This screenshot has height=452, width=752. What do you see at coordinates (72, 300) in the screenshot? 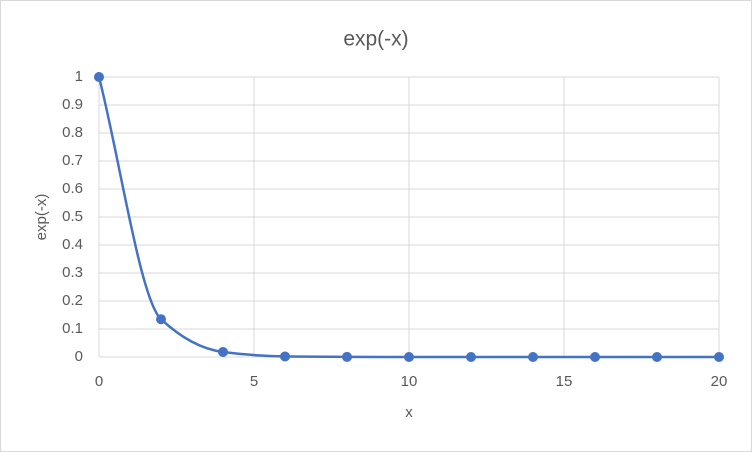
I see `y-tick-label: 0.2` at bounding box center [72, 300].